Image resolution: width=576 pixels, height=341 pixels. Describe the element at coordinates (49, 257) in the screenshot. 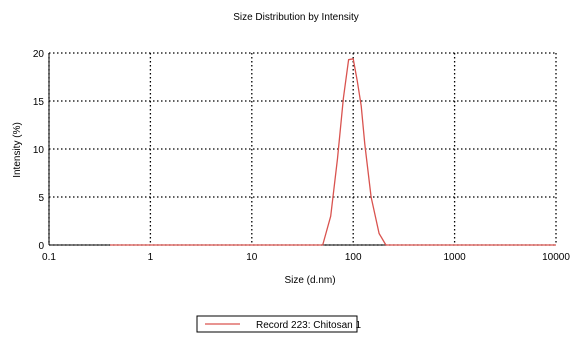

I see `x-tick-label: 0.1` at that location.